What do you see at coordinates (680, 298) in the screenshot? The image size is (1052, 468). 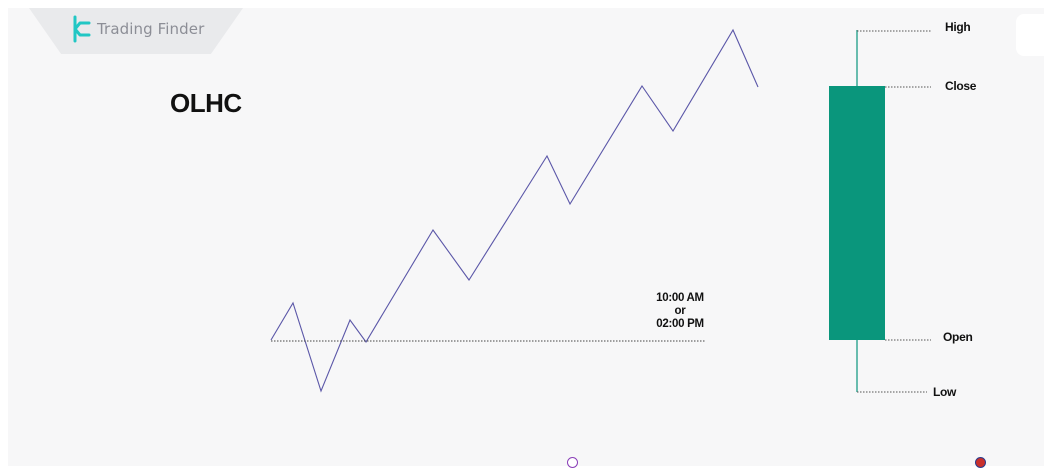 I see `time-label-line1: 10:00 AM` at bounding box center [680, 298].